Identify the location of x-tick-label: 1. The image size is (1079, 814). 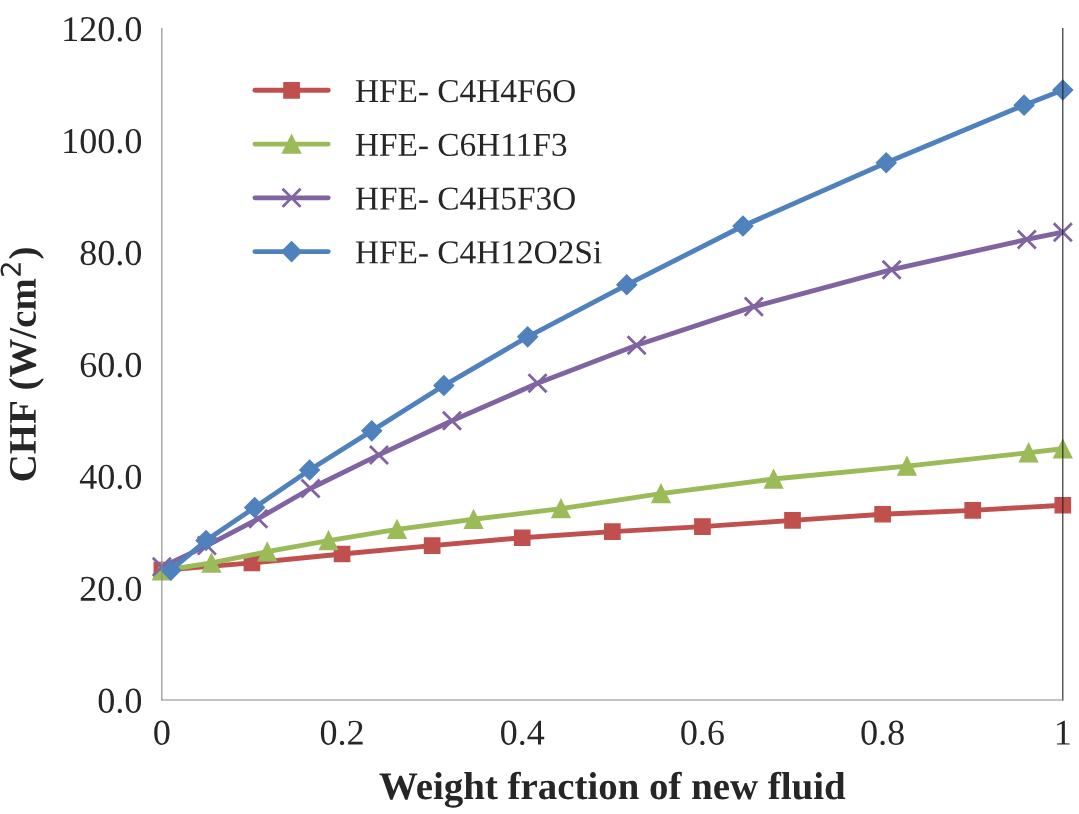
(1063, 732).